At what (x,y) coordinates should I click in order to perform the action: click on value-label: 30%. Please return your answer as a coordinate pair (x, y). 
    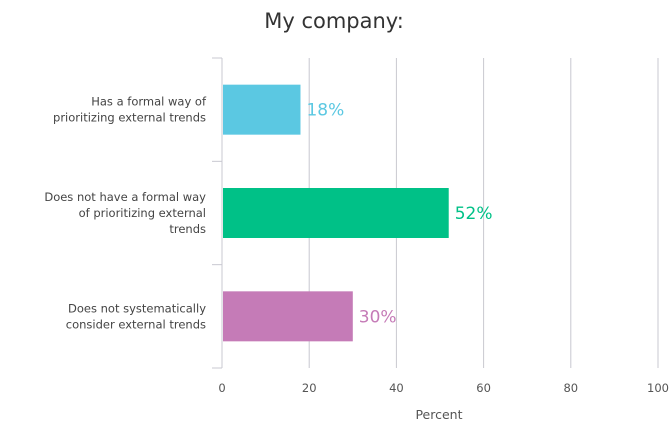
    Looking at the image, I should click on (378, 317).